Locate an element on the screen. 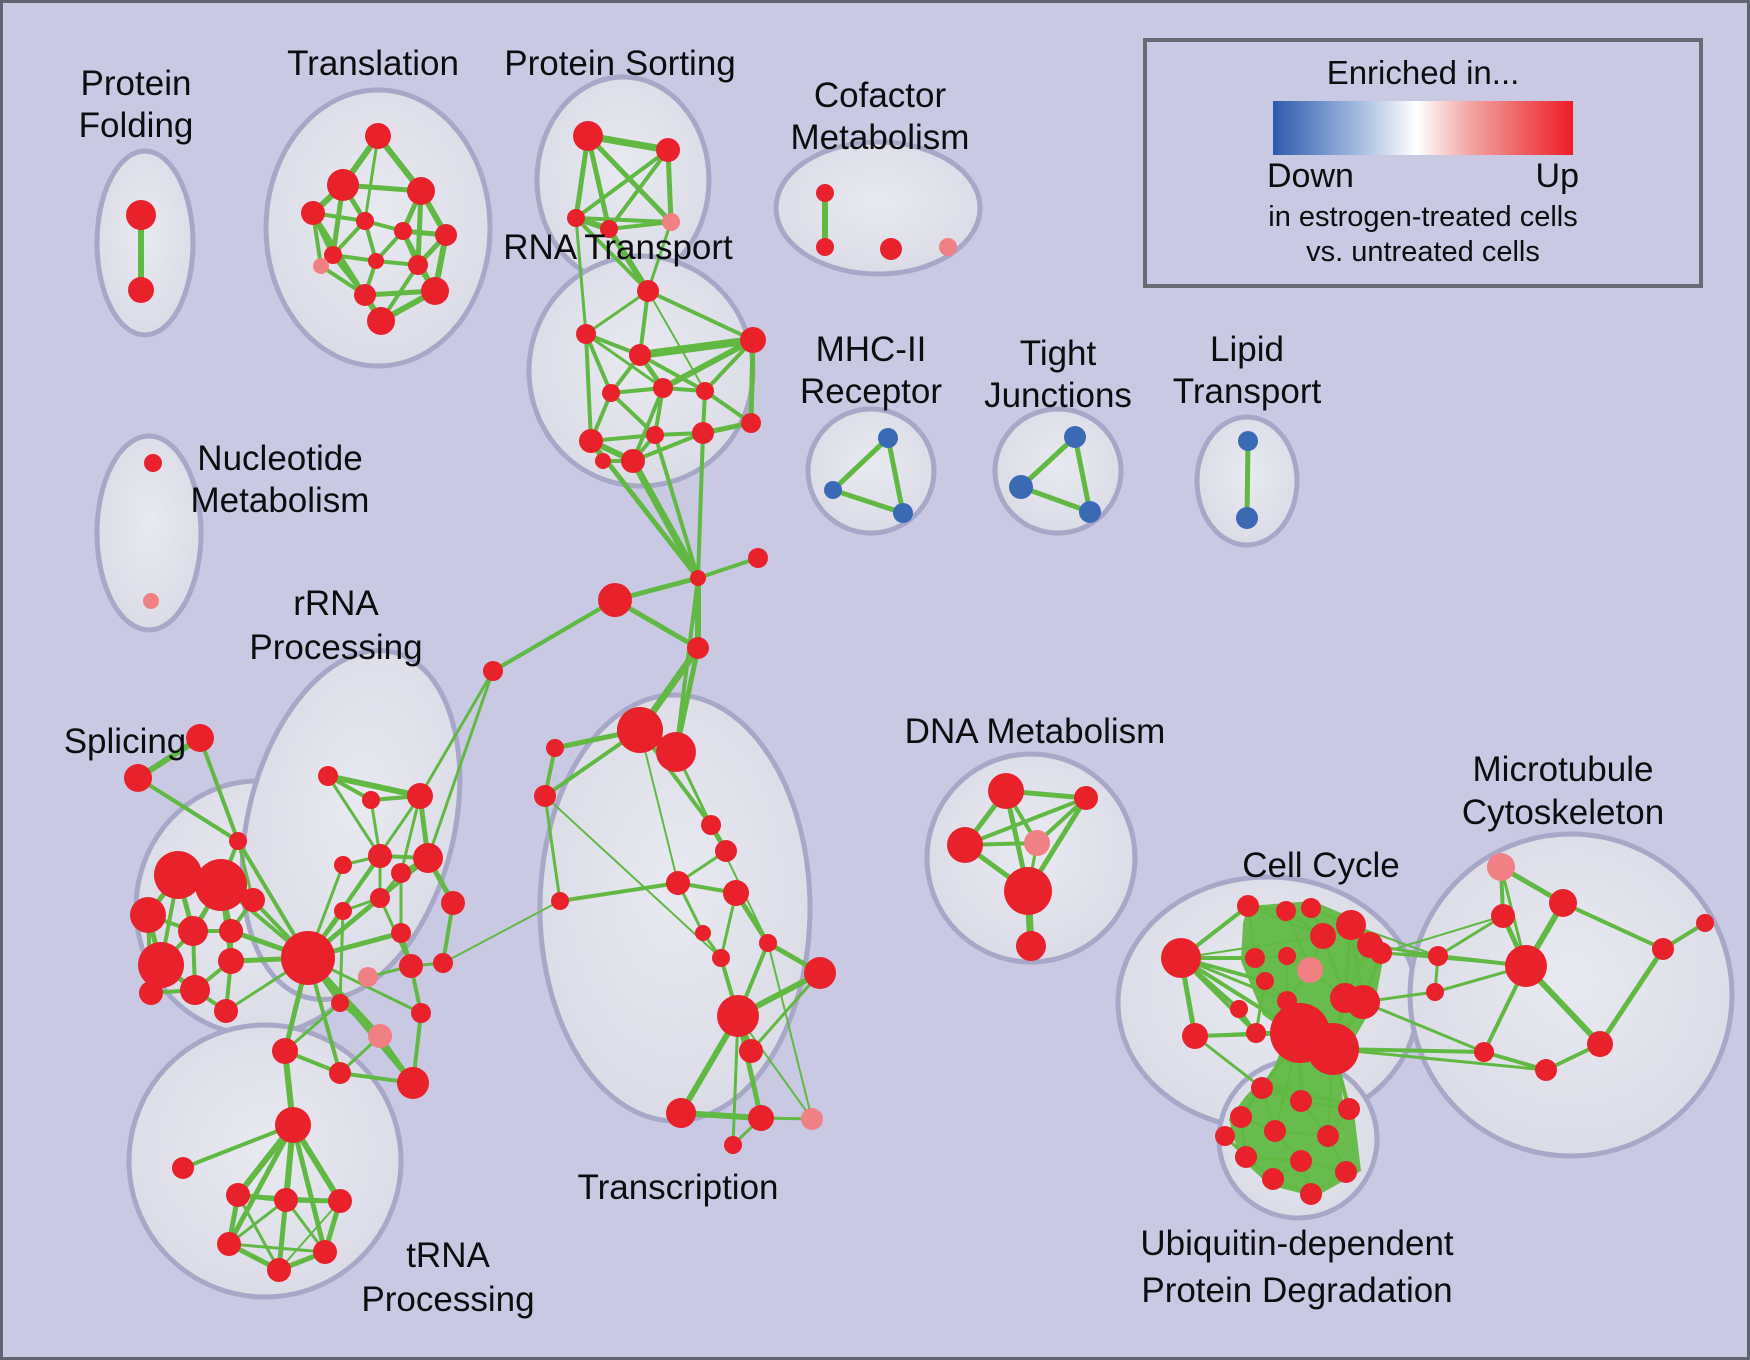  cluster-label-lipid-transport: Lipid is located at coordinates (1247, 349).